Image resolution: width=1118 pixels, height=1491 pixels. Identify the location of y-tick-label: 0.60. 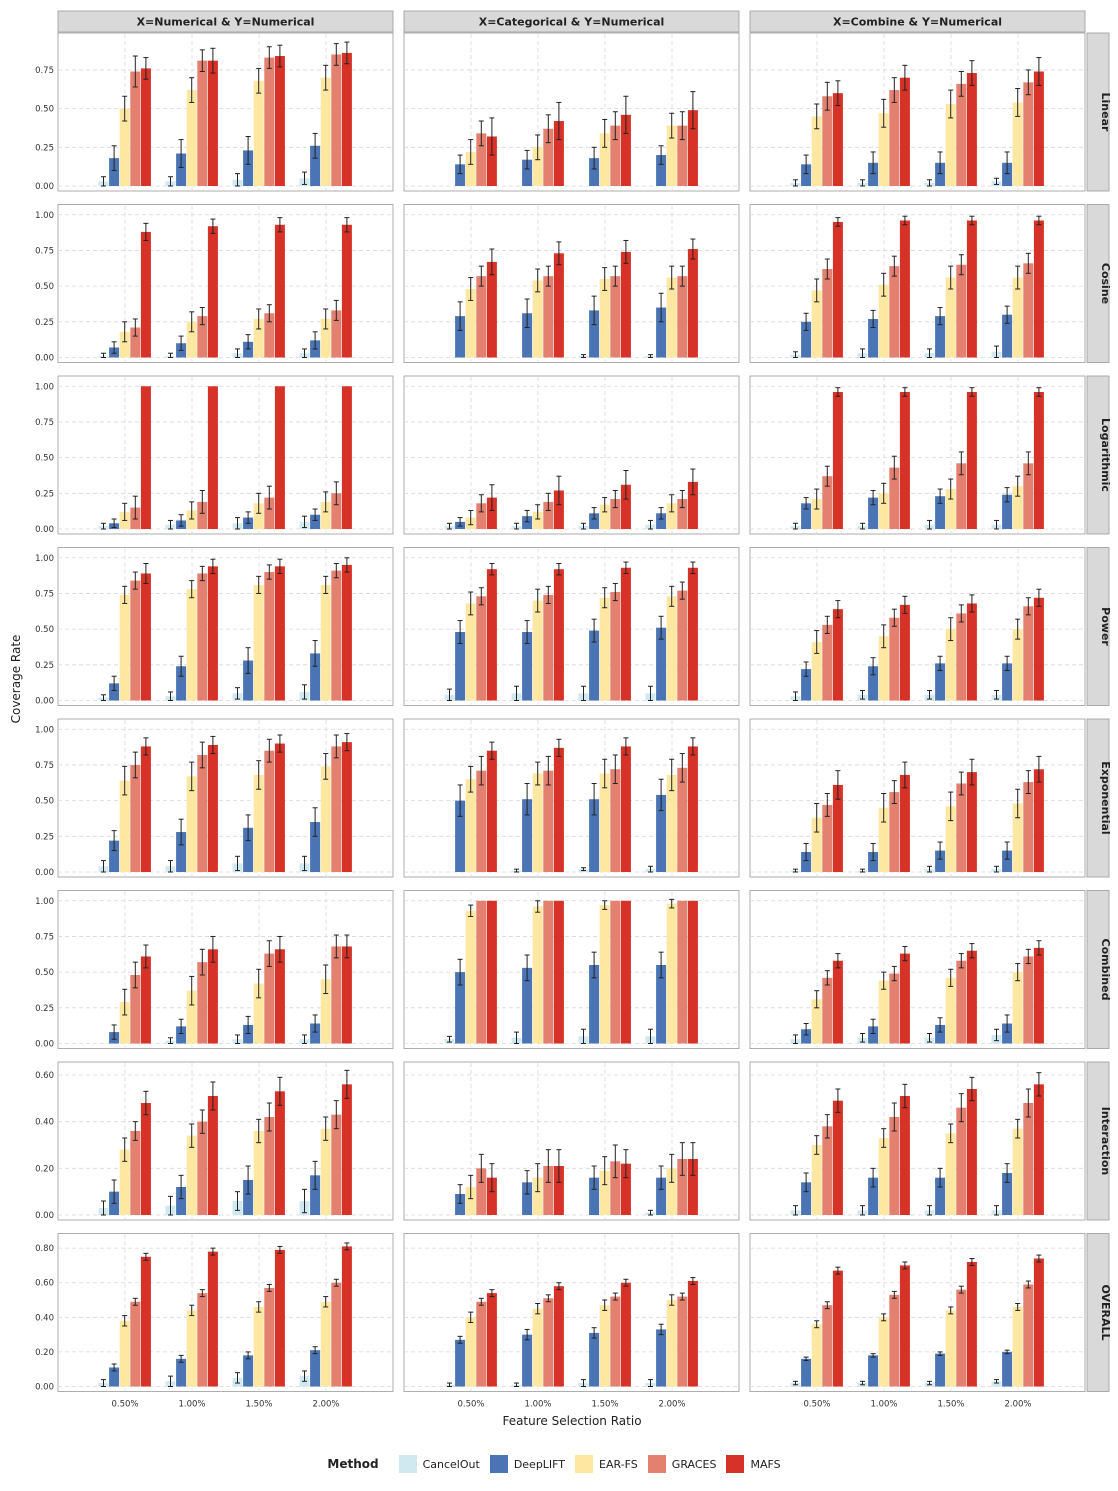
(44, 1284).